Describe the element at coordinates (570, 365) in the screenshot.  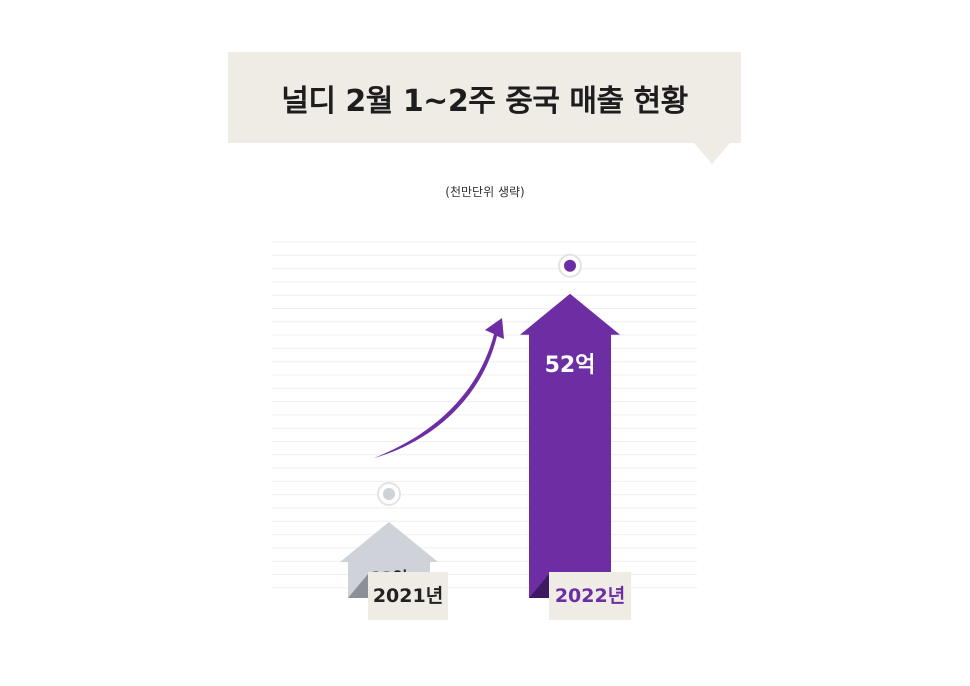
I see `value-label: 52억` at that location.